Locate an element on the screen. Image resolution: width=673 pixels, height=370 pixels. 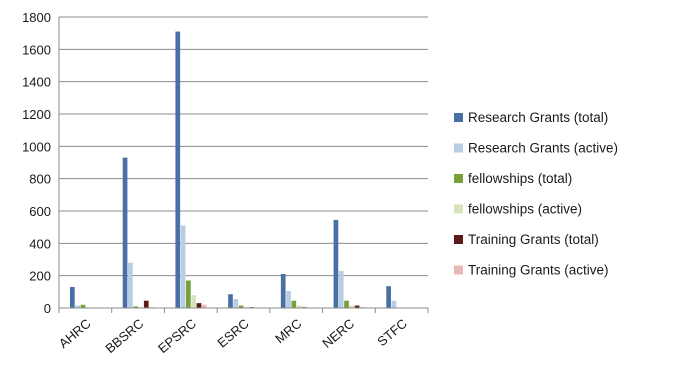
legend-label: Training Grants (active) is located at coordinates (538, 270).